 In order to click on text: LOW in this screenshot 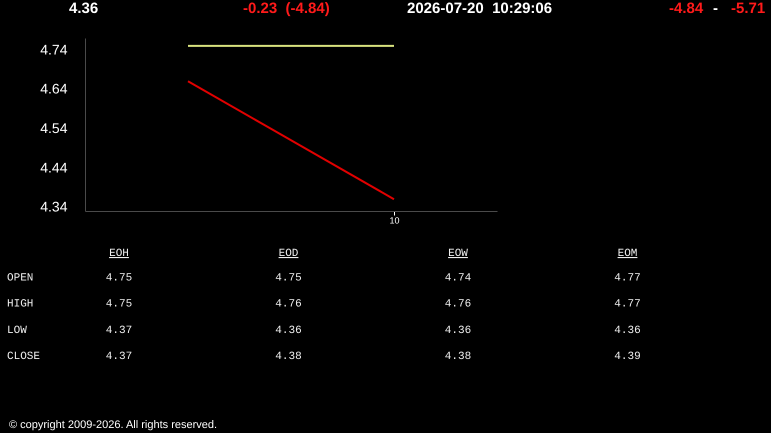, I will do `click(17, 330)`.